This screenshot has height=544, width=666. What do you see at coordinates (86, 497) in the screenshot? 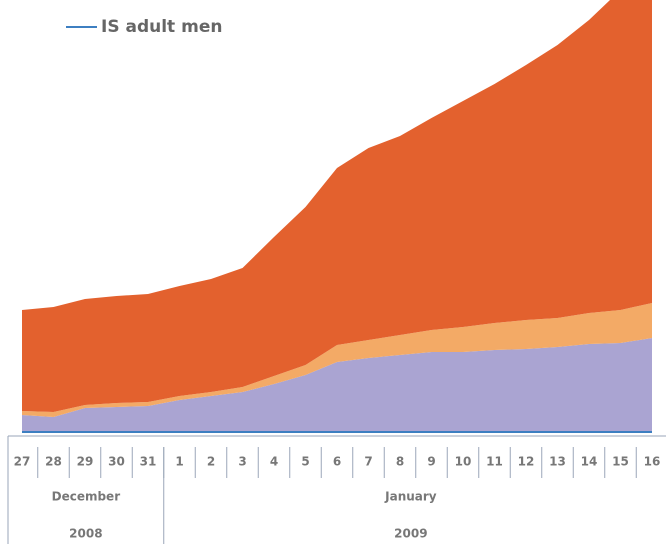
I see `month-label: December` at bounding box center [86, 497].